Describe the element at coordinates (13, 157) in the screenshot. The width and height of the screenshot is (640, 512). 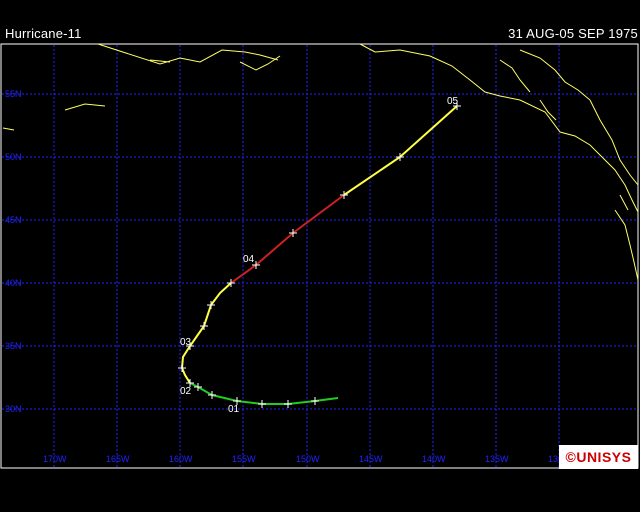
I see `lat-label: 50N` at that location.